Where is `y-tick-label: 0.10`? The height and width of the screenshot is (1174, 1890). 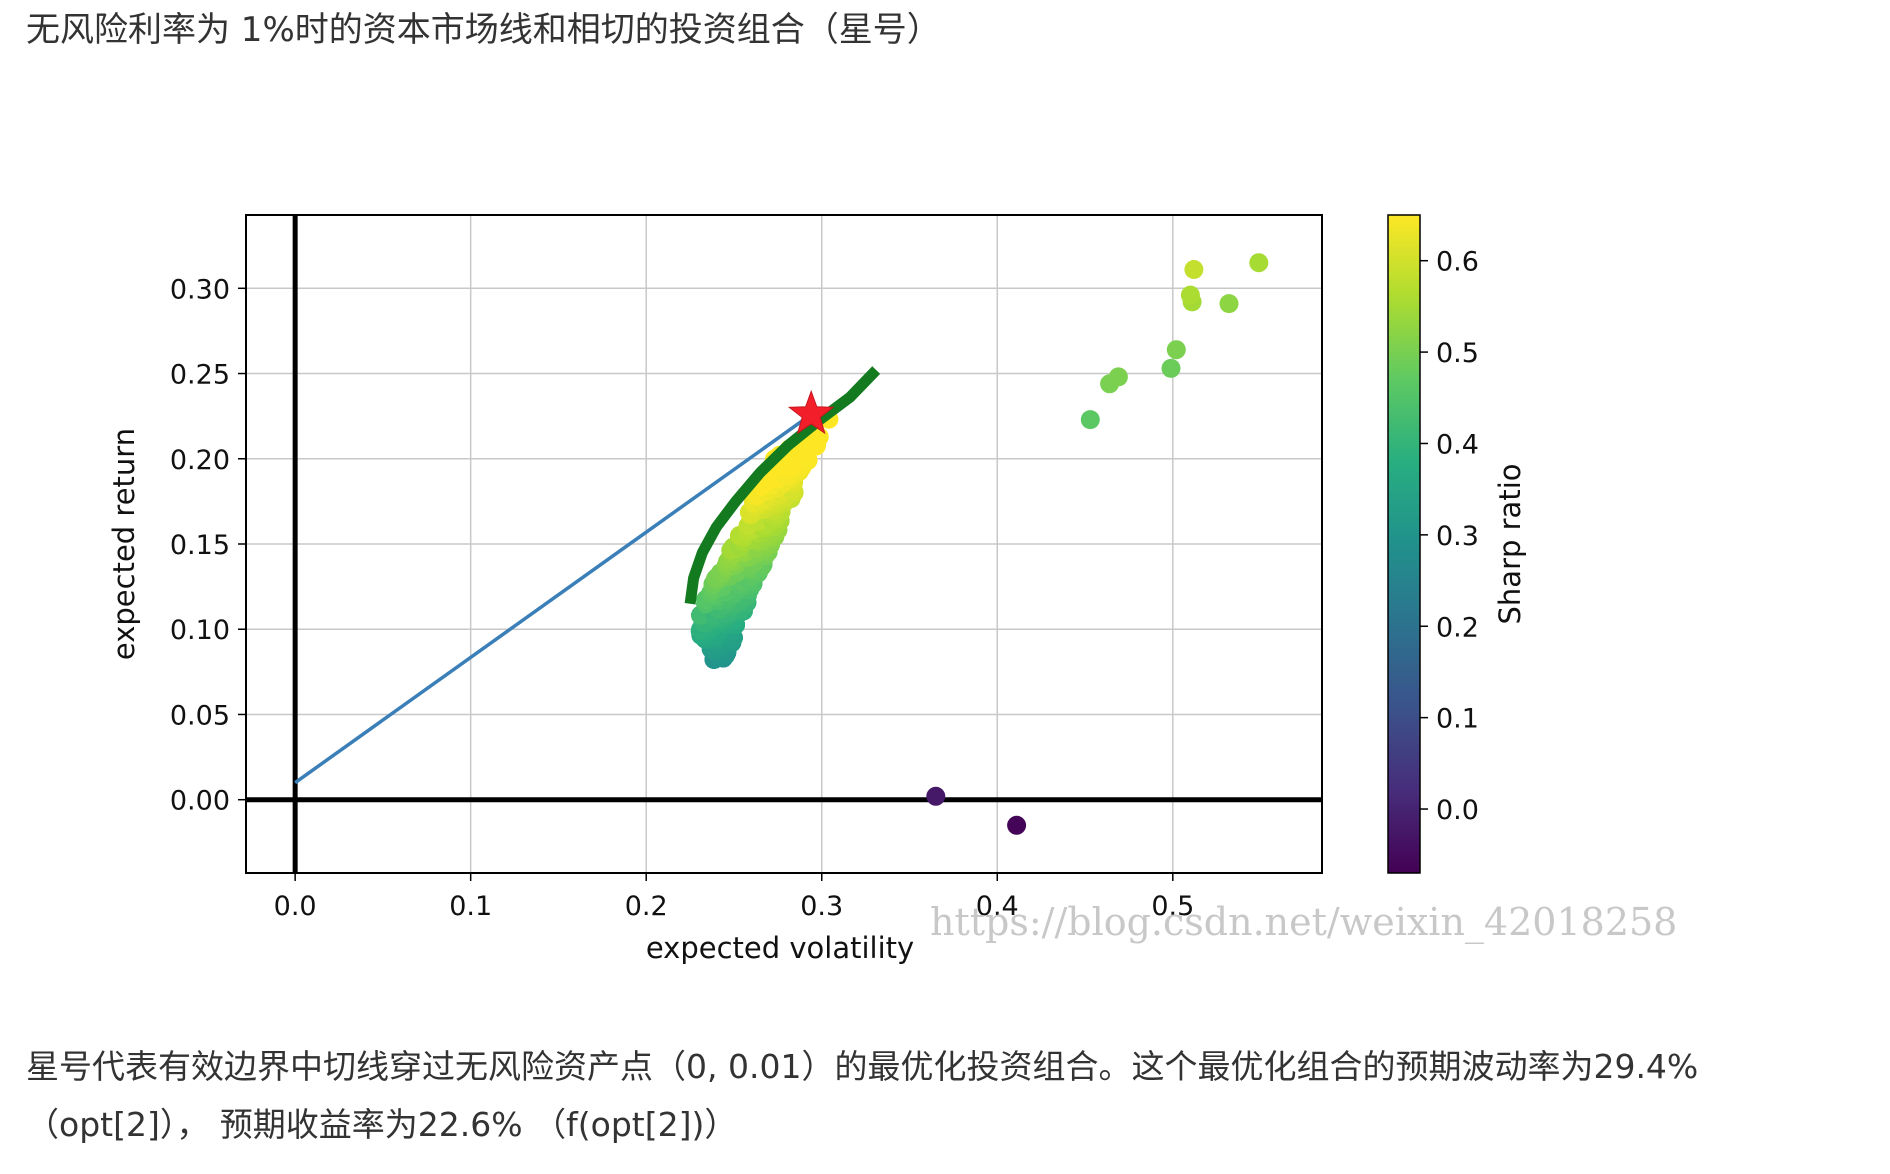
y-tick-label: 0.10 is located at coordinates (200, 630).